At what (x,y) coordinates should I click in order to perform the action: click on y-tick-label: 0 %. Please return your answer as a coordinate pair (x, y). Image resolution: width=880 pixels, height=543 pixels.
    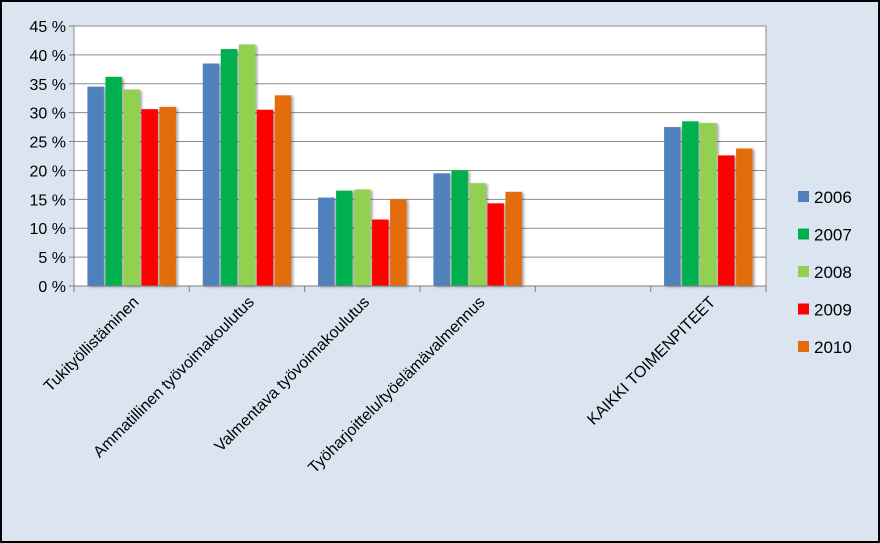
    Looking at the image, I should click on (52, 287).